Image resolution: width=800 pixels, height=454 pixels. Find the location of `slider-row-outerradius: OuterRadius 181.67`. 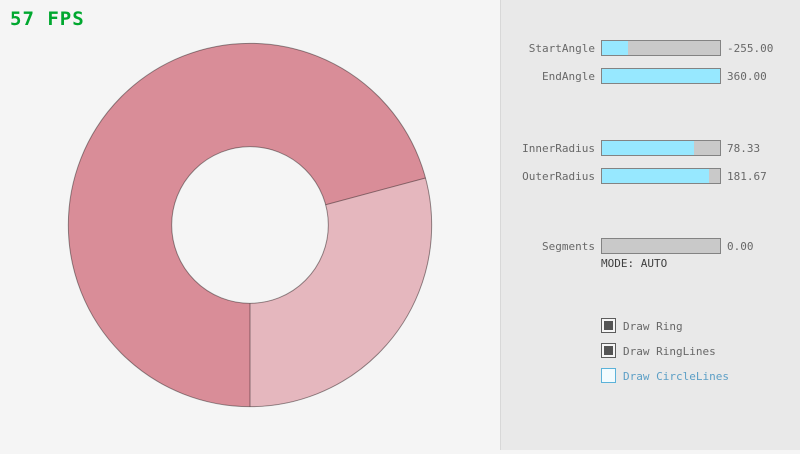

slider-row-outerradius: OuterRadius 181.67 is located at coordinates (650, 176).